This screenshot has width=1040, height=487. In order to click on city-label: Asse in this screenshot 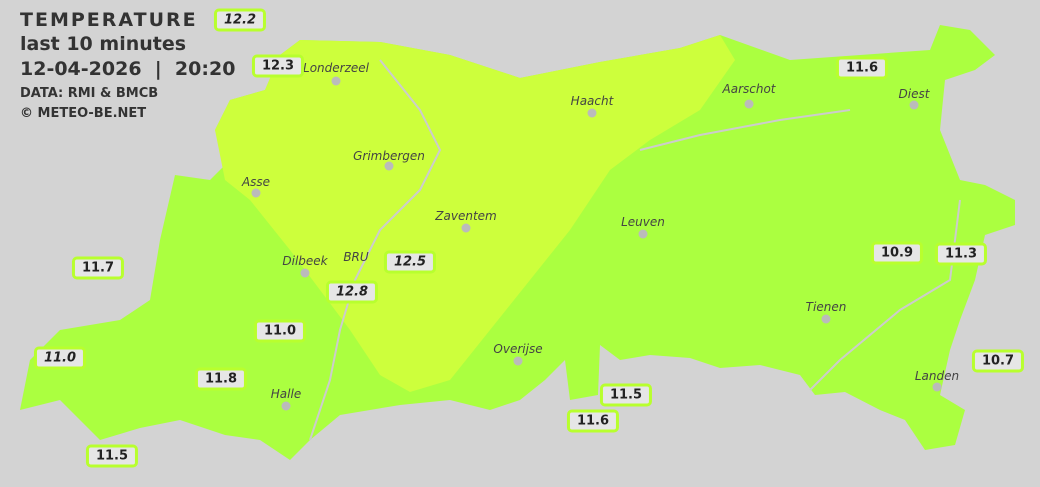, I will do `click(256, 182)`.